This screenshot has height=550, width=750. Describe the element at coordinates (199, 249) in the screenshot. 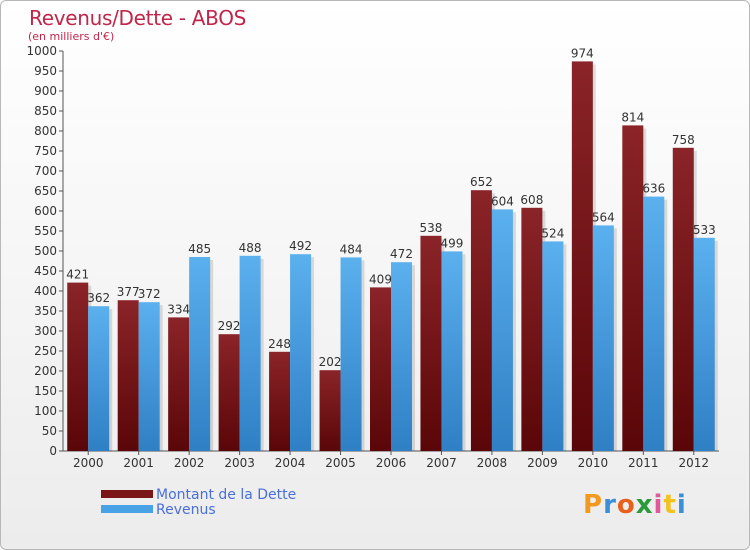

I see `data-label: 485` at that location.